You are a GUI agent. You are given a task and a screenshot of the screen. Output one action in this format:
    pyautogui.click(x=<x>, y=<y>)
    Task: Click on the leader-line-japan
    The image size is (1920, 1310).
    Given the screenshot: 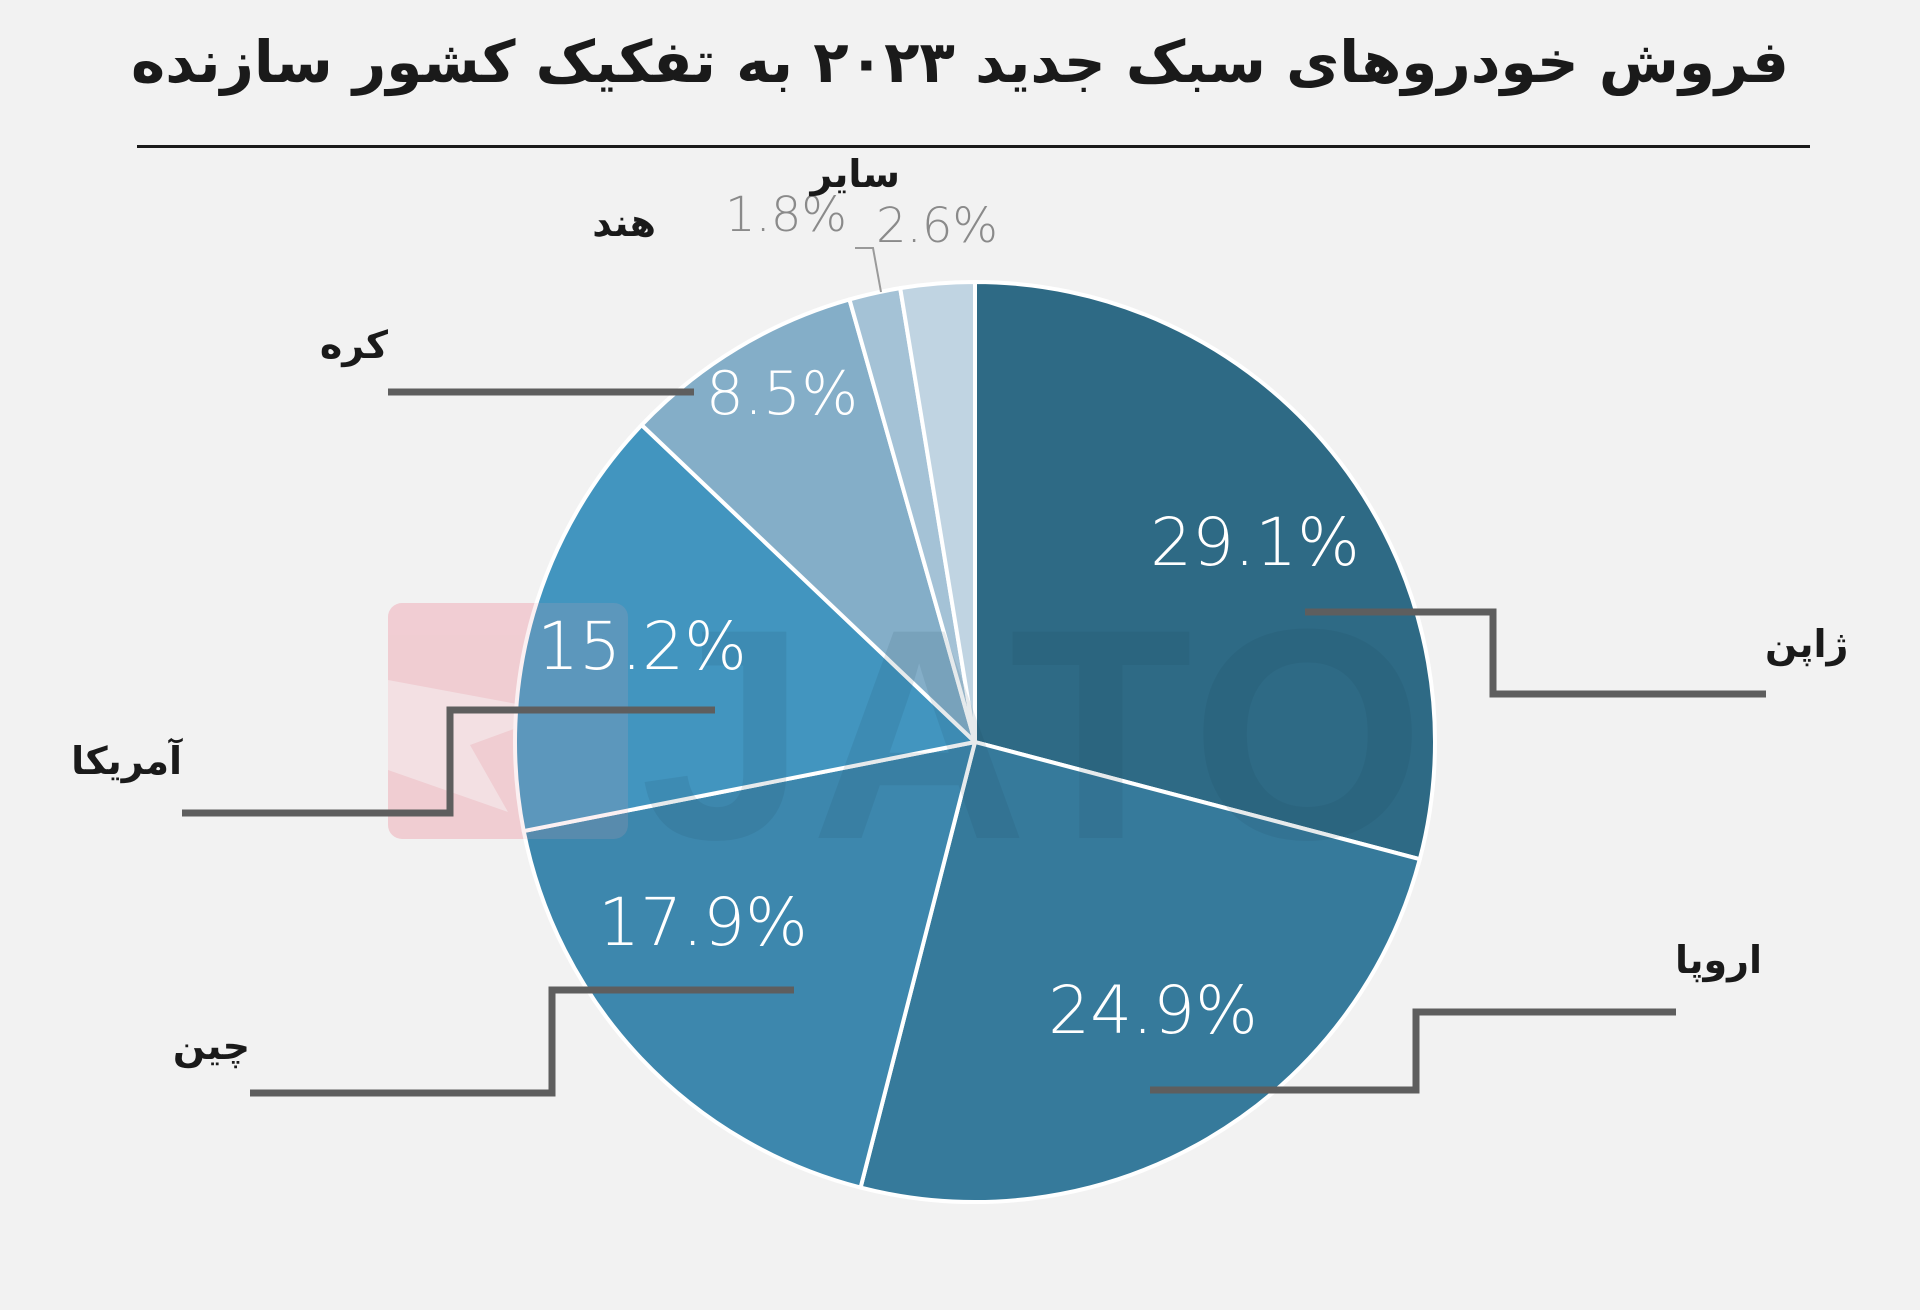 What is the action you would take?
    pyautogui.click(x=1535, y=653)
    